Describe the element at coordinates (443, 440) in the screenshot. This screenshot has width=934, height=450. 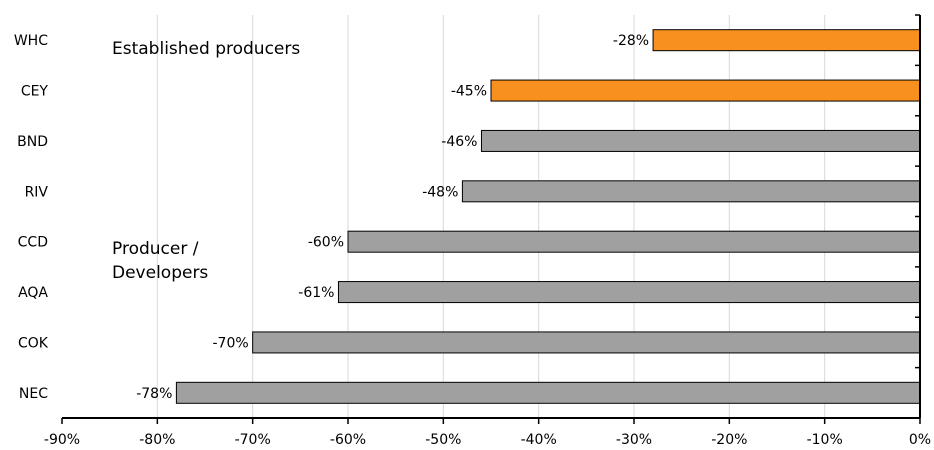
I see `x-tick-label: -50%` at that location.